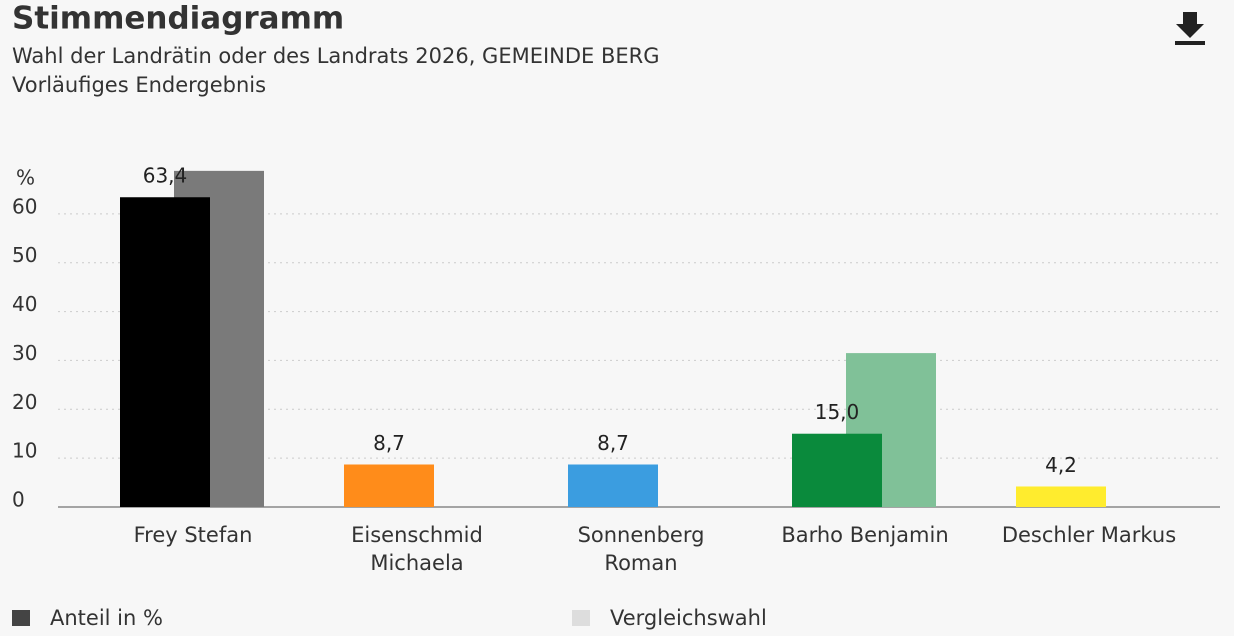 The width and height of the screenshot is (1234, 636). I want to click on legend-label: Vergleichswahl, so click(688, 618).